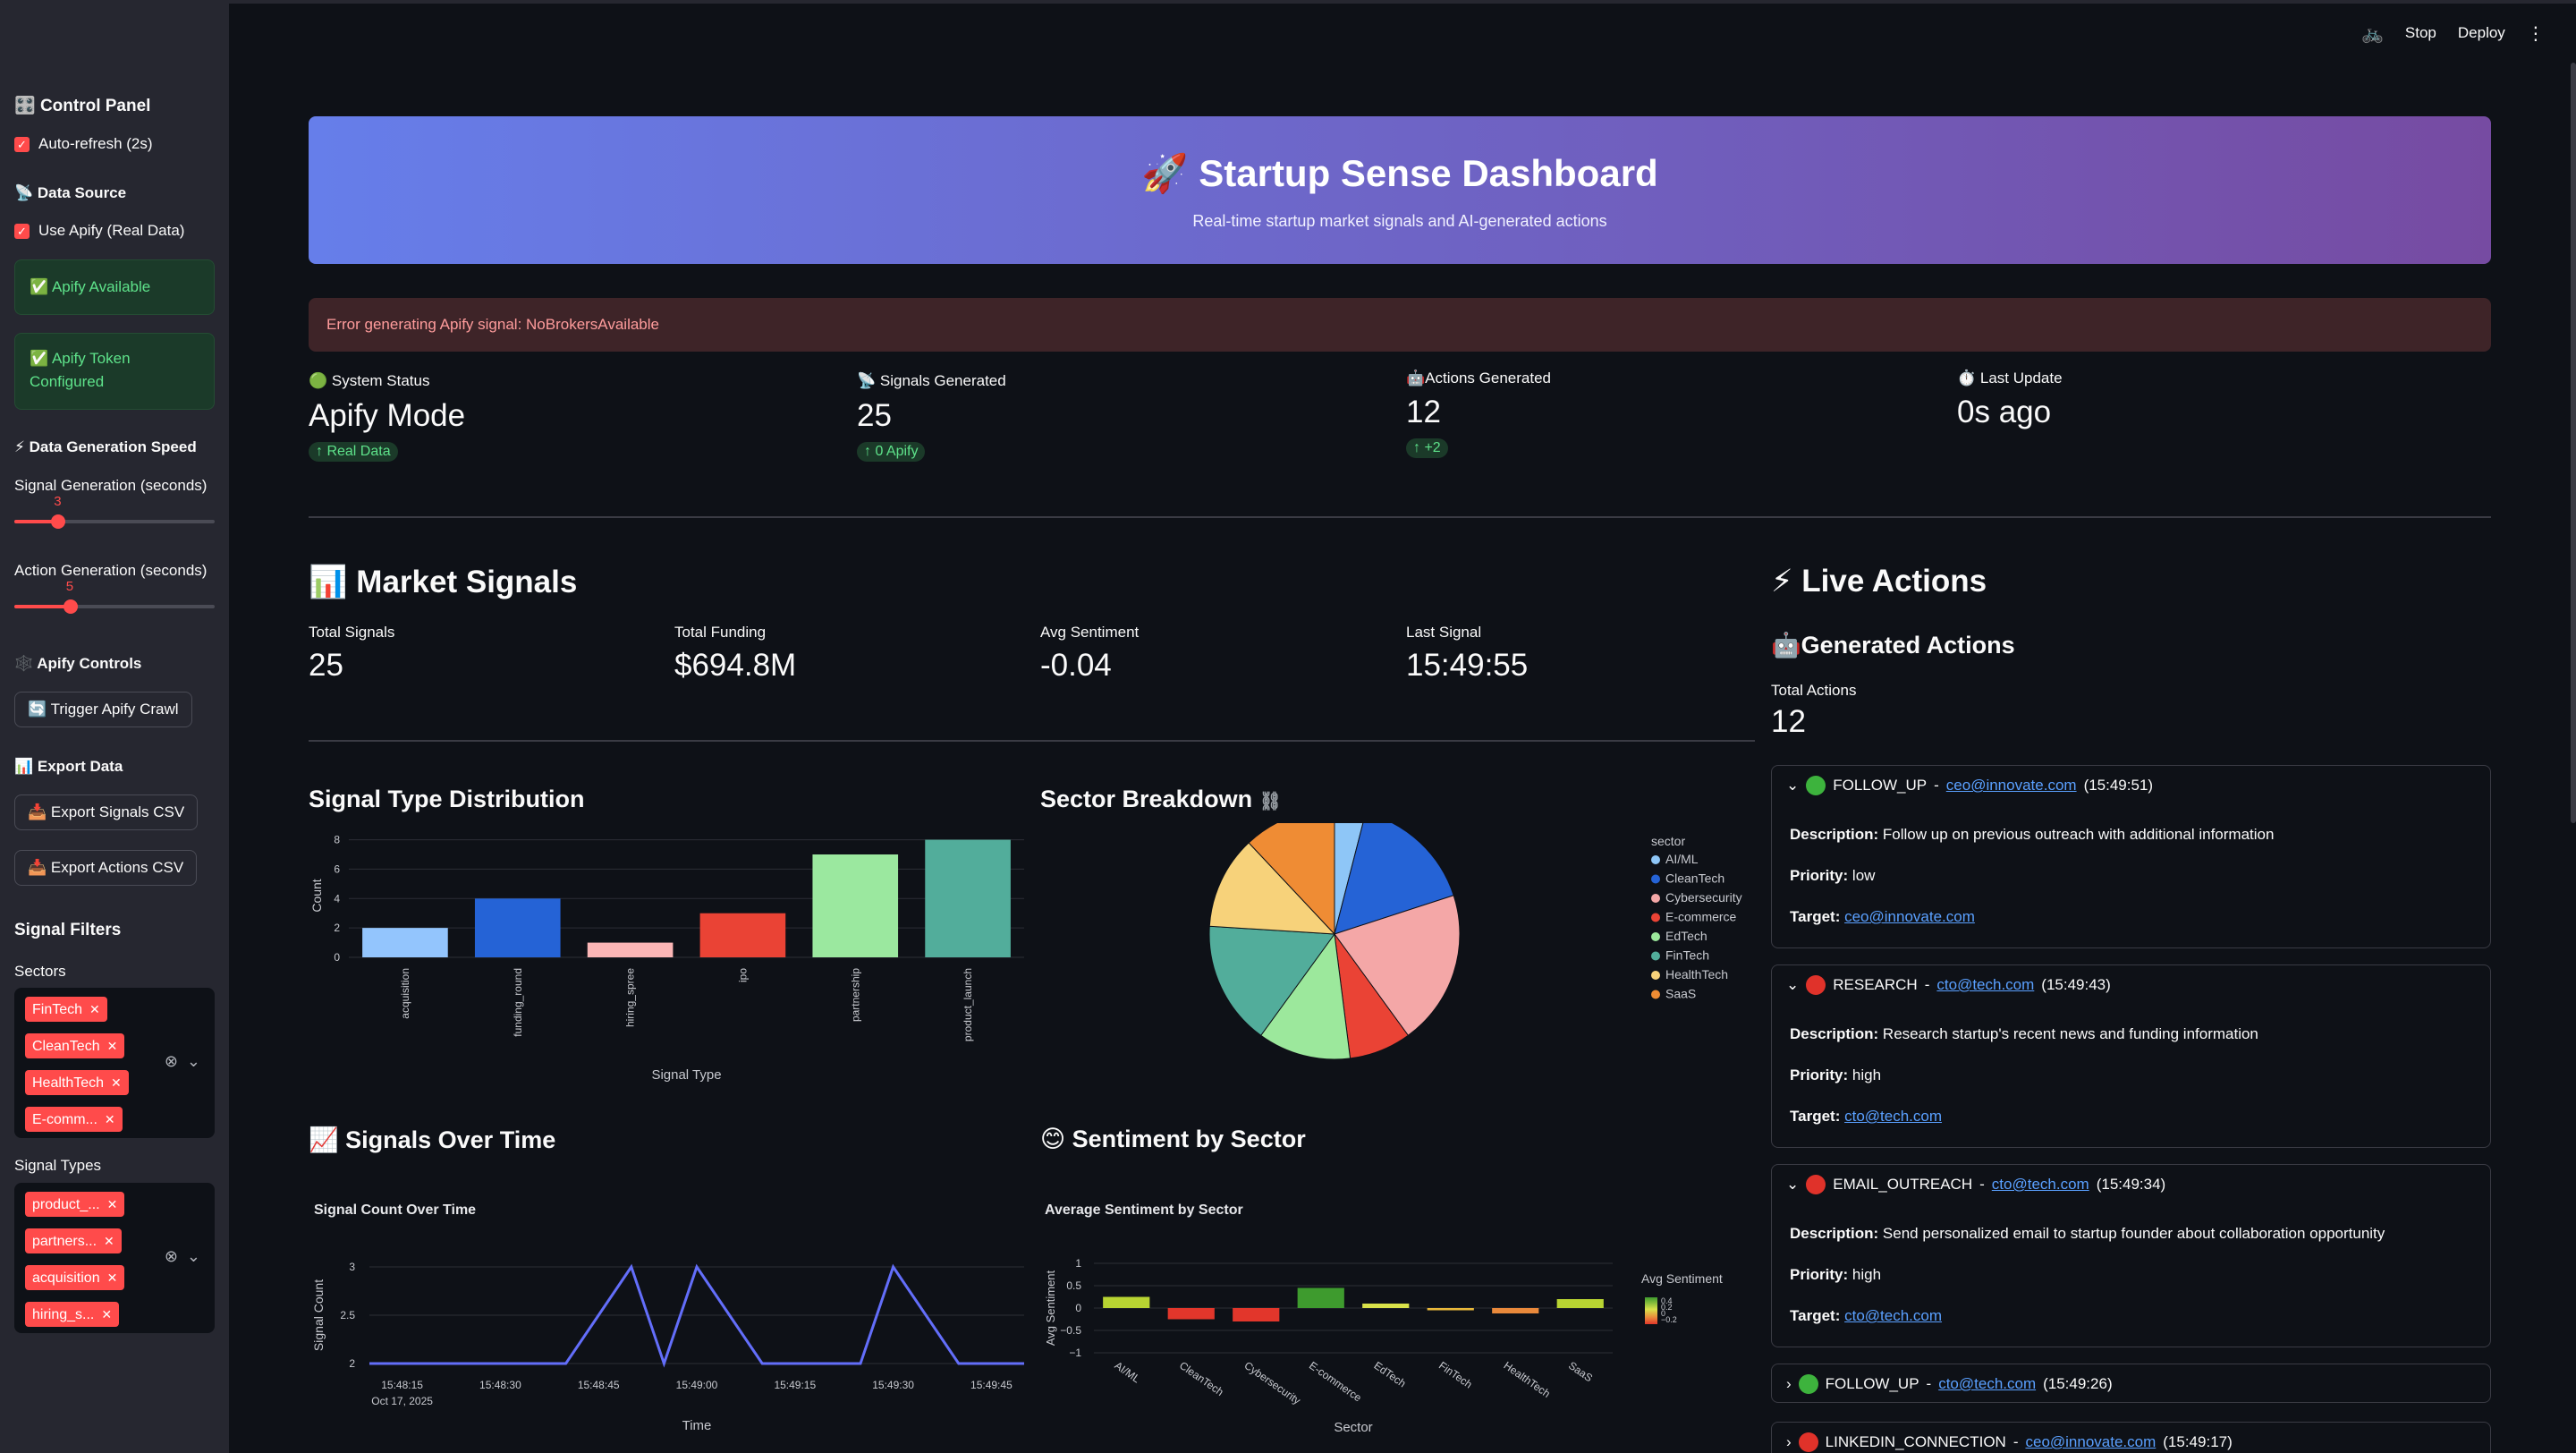 This screenshot has height=1453, width=2576. I want to click on metric-delta: ↑ 0 Apify, so click(891, 452).